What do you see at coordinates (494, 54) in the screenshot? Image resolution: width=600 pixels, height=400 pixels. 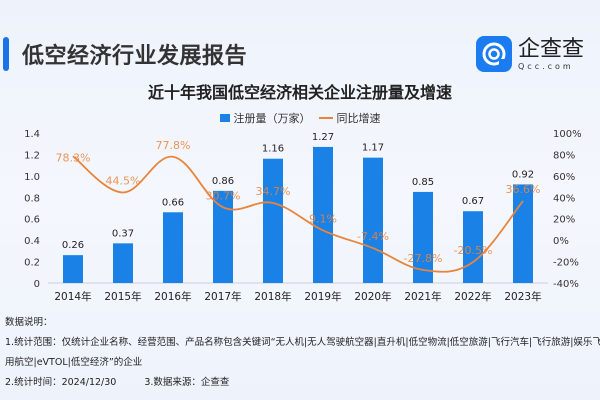 I see `qcc-logo-icon` at bounding box center [494, 54].